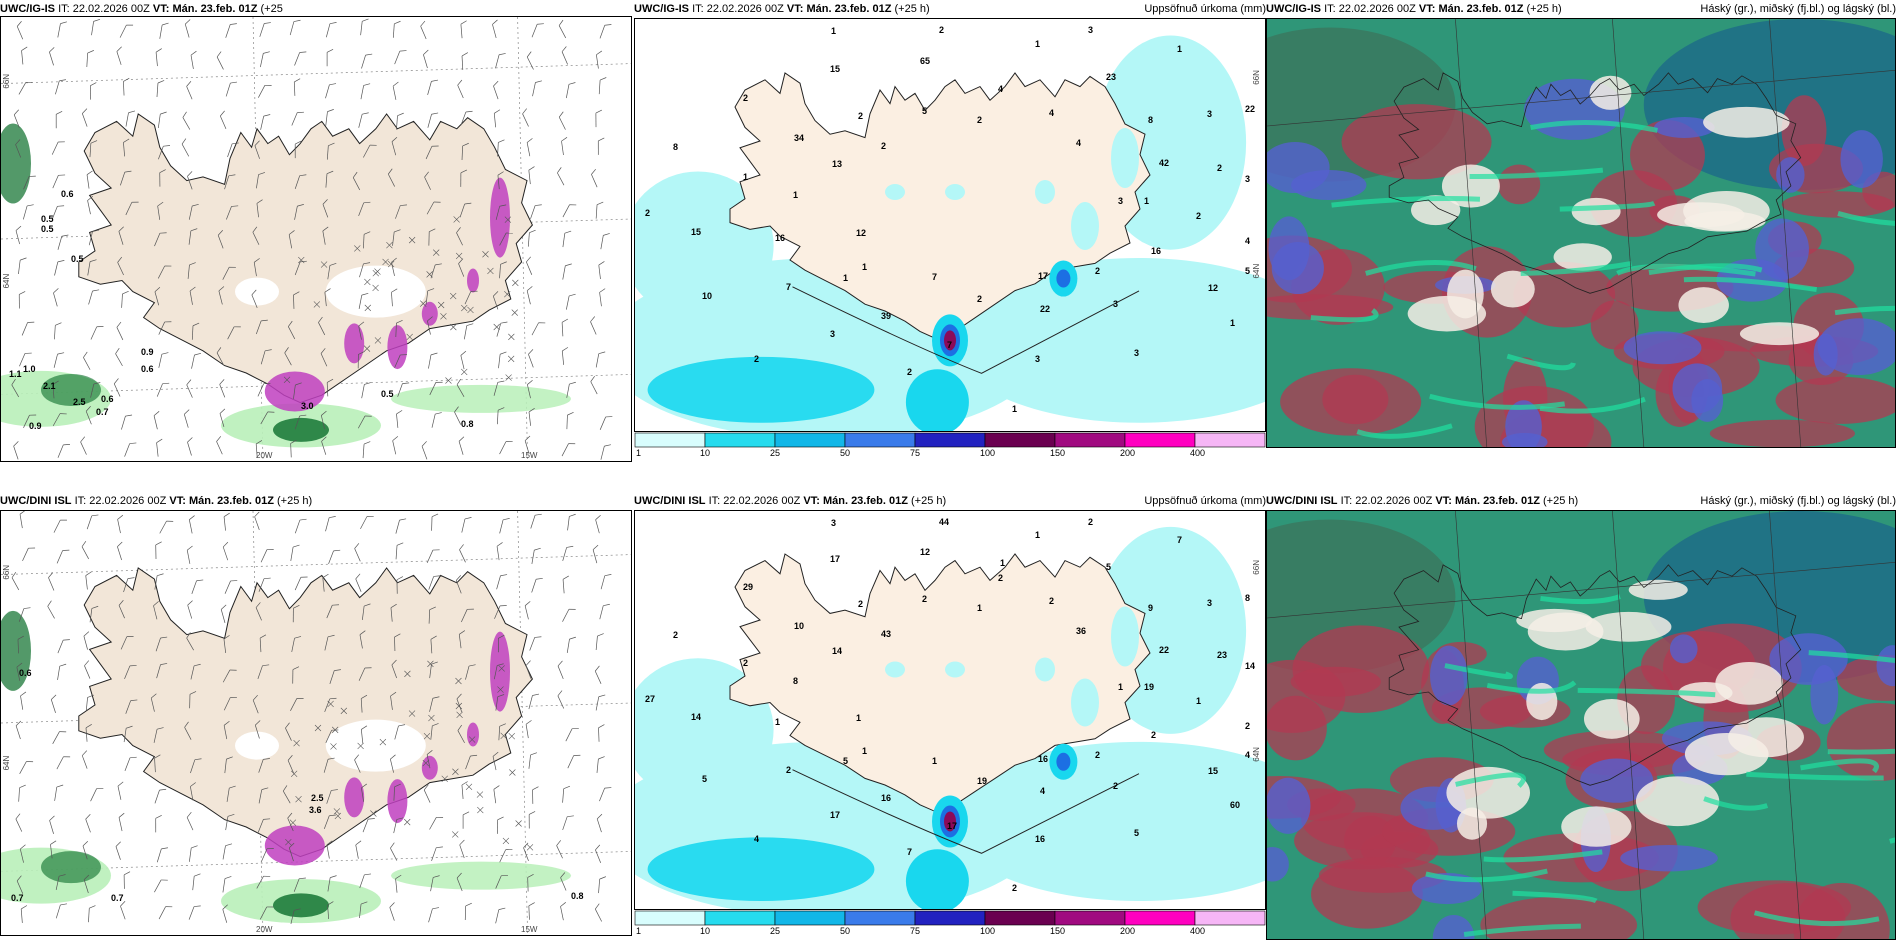  What do you see at coordinates (860, 116) in the screenshot?
I see `precip-value-label: 2` at bounding box center [860, 116].